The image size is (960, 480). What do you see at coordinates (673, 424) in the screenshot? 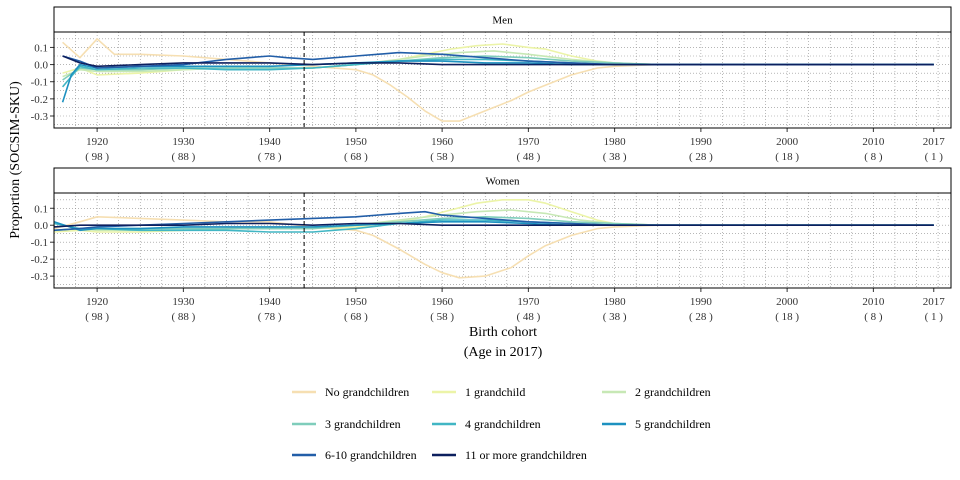
I see `legend-label-5-grandchildren: 5 grandchildren` at bounding box center [673, 424].